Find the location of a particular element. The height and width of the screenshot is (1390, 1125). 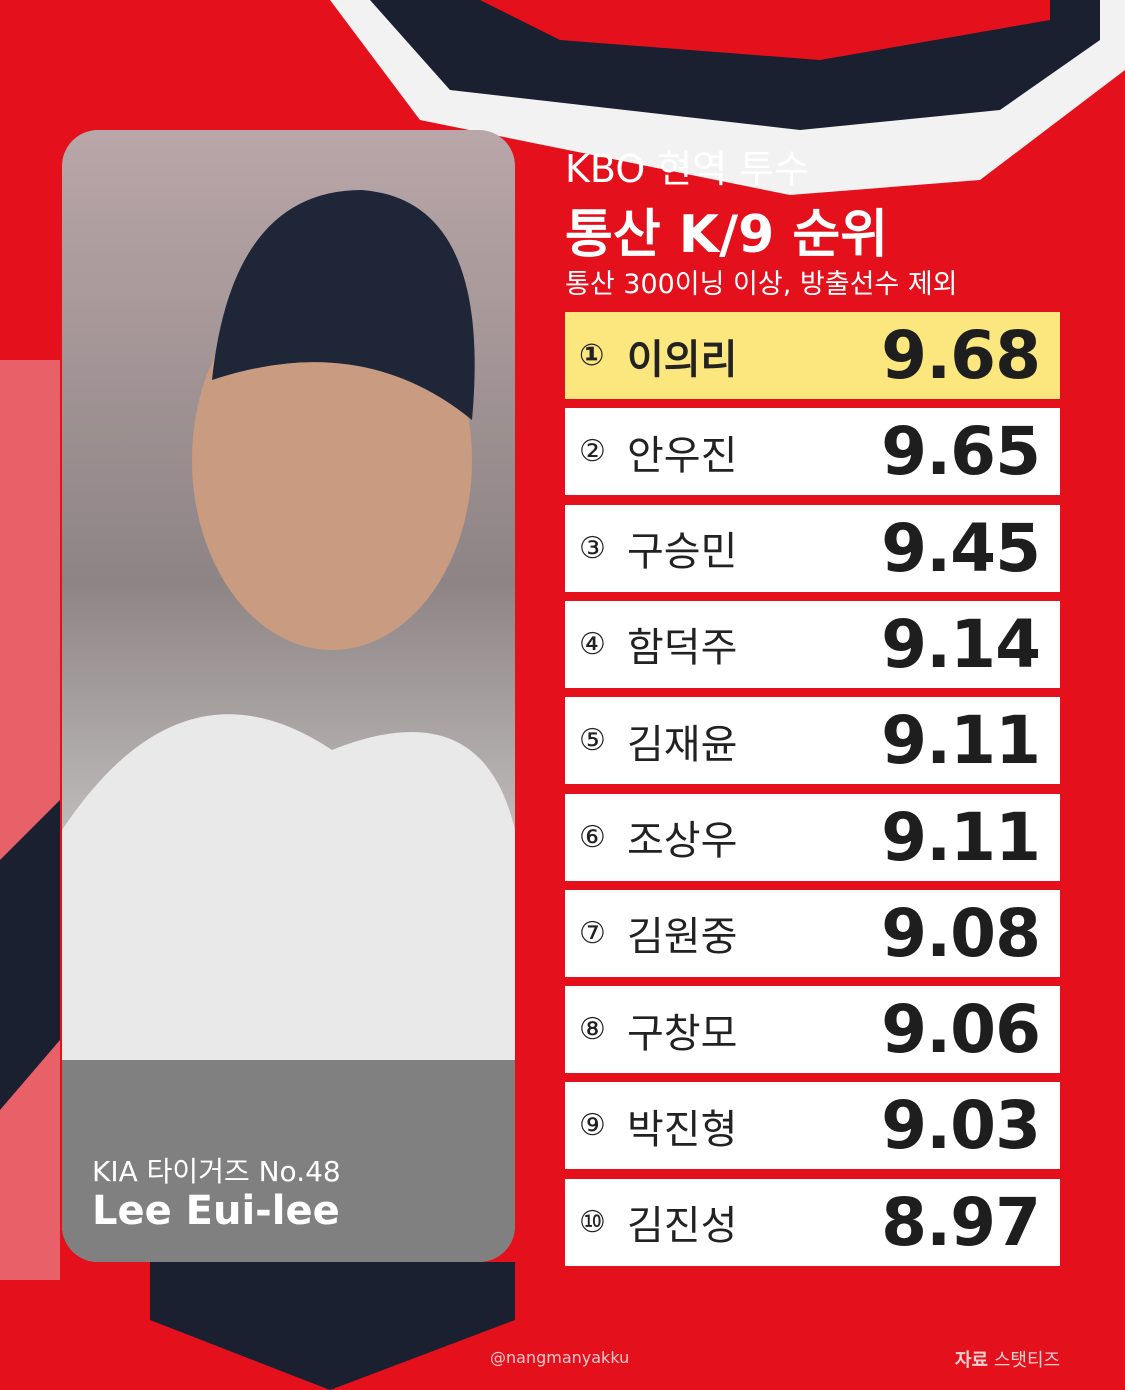

rank: ① is located at coordinates (592, 355).